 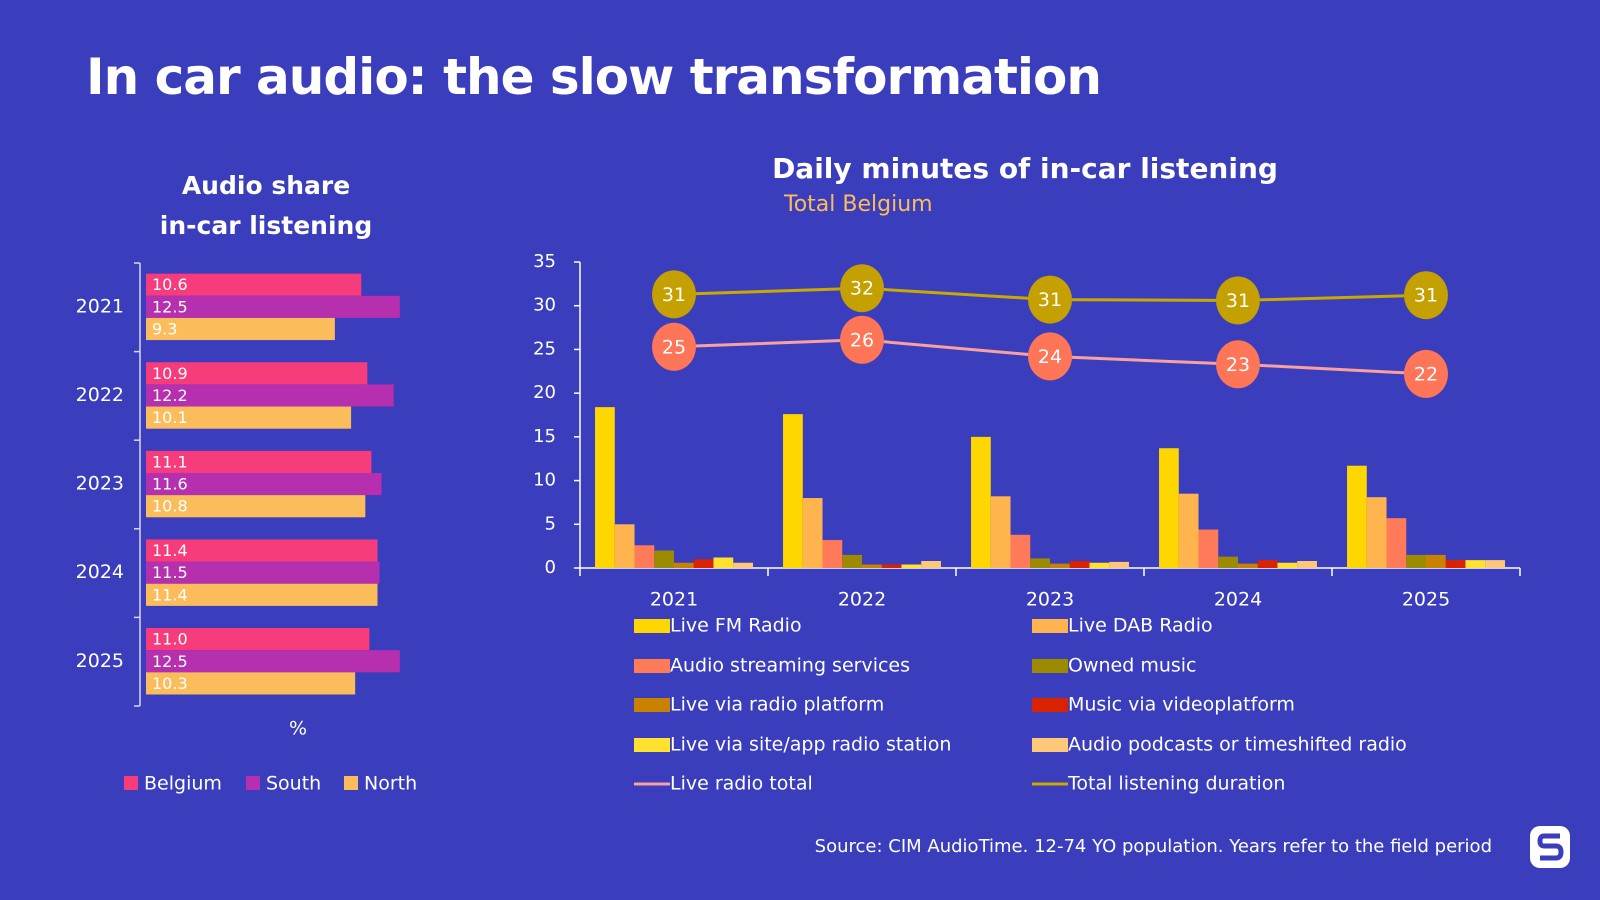 What do you see at coordinates (790, 666) in the screenshot?
I see `legend-label: Audio streaming services` at bounding box center [790, 666].